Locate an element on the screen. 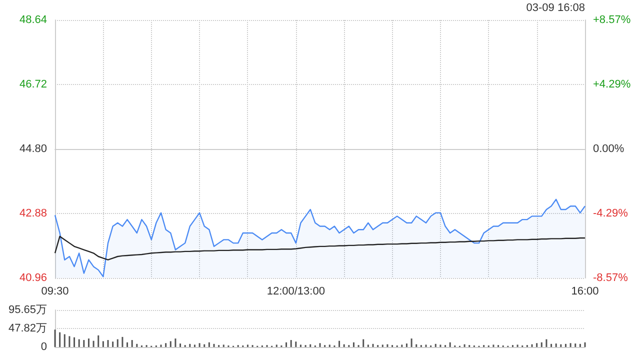 Image resolution: width=640 pixels, height=360 pixels. x-tick-label: 12:00/13:00 is located at coordinates (295, 292).